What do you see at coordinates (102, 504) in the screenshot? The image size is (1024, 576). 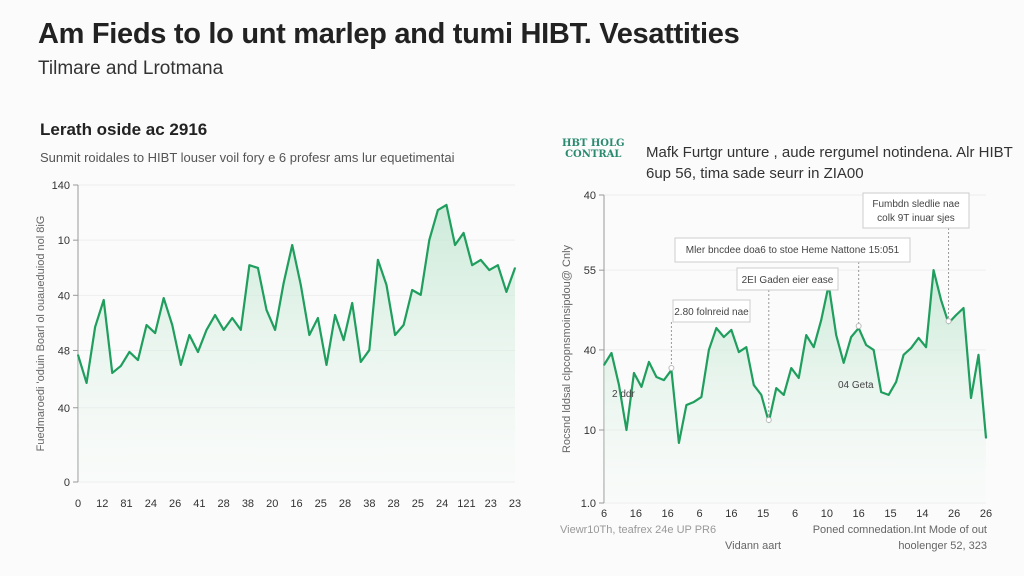 I see `left-chart-x-tick-label: 12` at bounding box center [102, 504].